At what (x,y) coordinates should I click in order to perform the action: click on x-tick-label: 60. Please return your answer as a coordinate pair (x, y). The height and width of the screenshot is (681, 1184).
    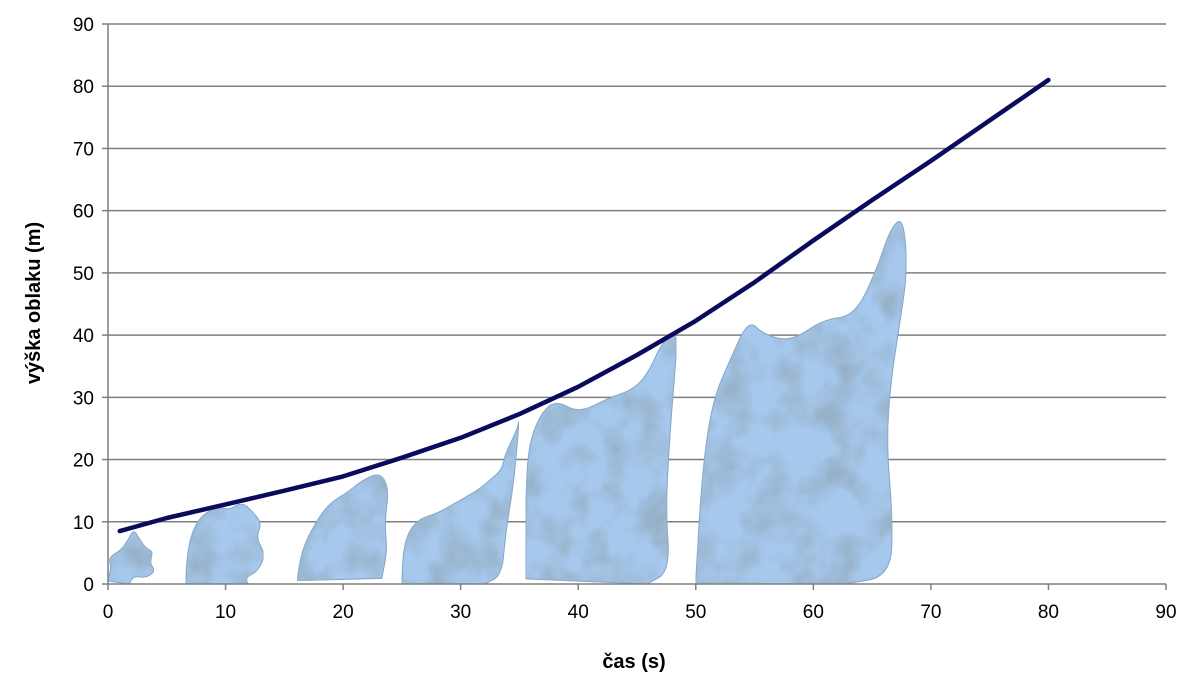
    Looking at the image, I should click on (813, 612).